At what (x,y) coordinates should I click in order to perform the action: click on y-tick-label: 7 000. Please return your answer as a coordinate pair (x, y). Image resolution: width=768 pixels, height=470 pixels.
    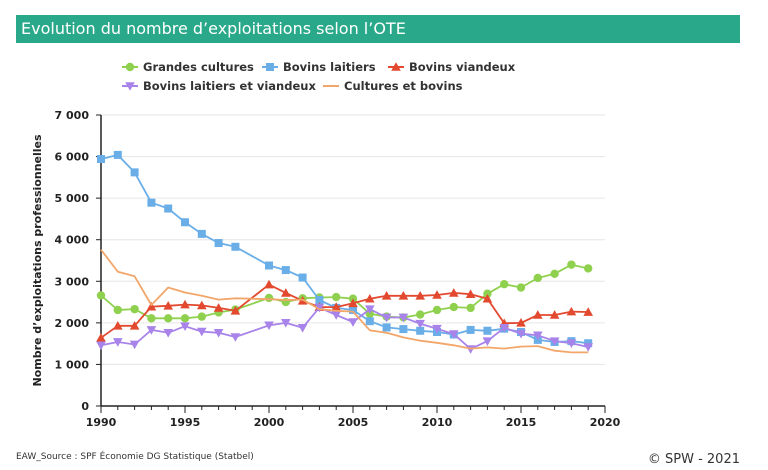
    Looking at the image, I should click on (72, 115).